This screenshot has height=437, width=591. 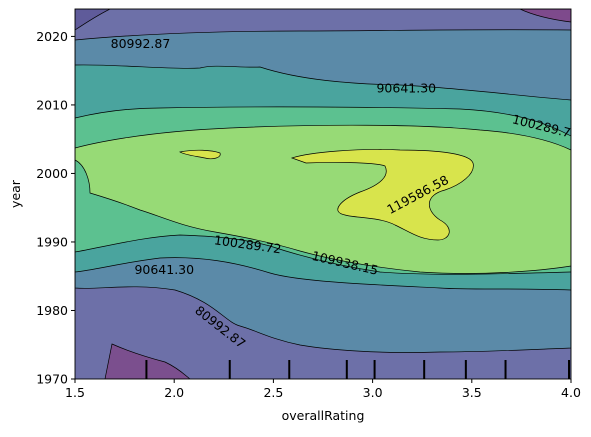 What do you see at coordinates (52, 173) in the screenshot?
I see `y-tick-label: 2000` at bounding box center [52, 173].